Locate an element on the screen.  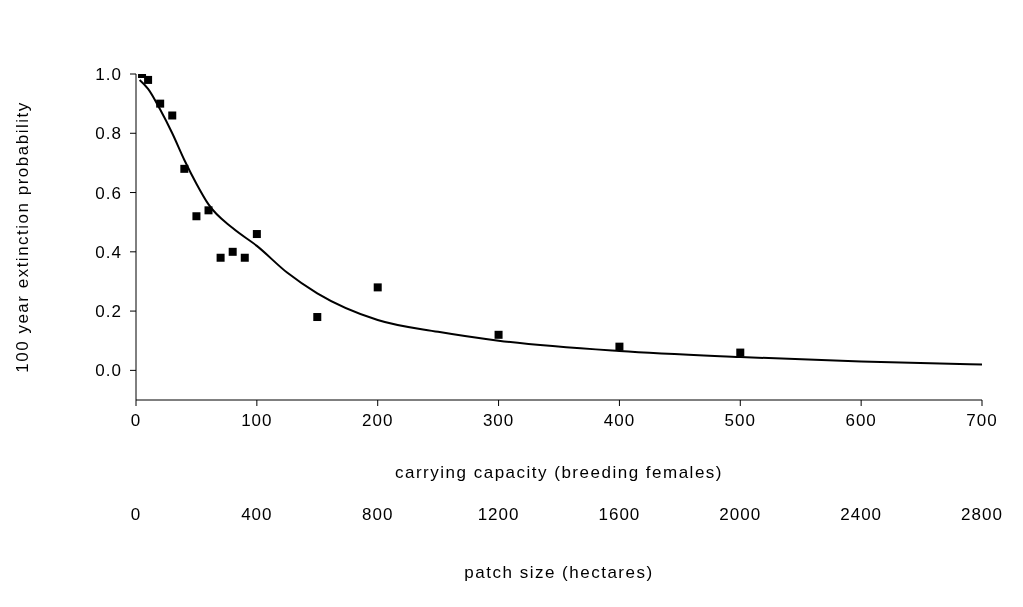
y-tick-label: 0.6 is located at coordinates (108, 193).